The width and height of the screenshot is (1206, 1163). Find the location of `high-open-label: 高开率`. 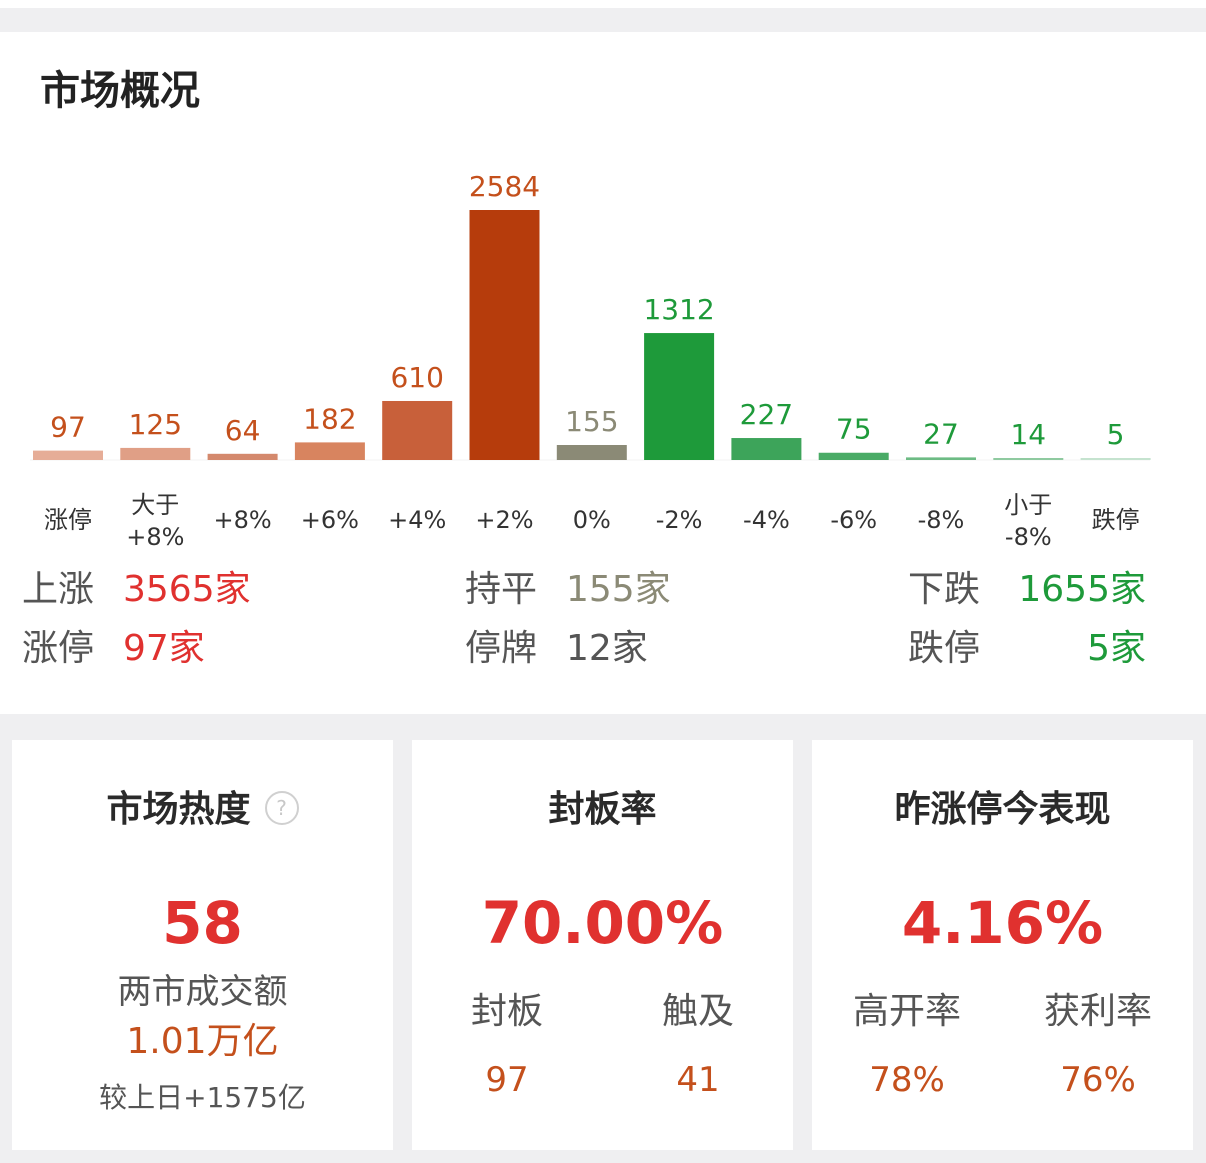

high-open-label: 高开率 is located at coordinates (906, 1011).